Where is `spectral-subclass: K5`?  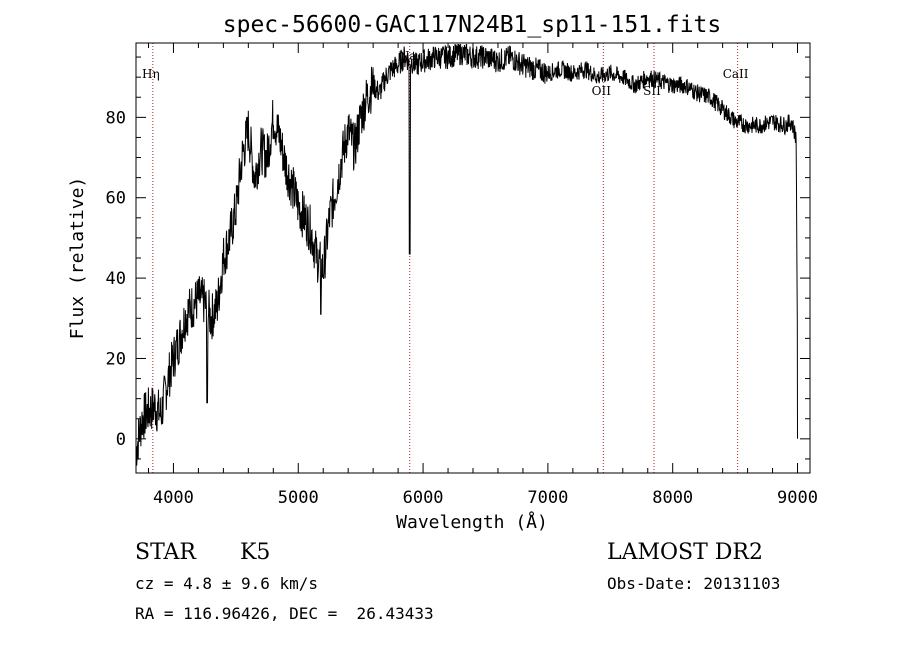 spectral-subclass: K5 is located at coordinates (255, 552).